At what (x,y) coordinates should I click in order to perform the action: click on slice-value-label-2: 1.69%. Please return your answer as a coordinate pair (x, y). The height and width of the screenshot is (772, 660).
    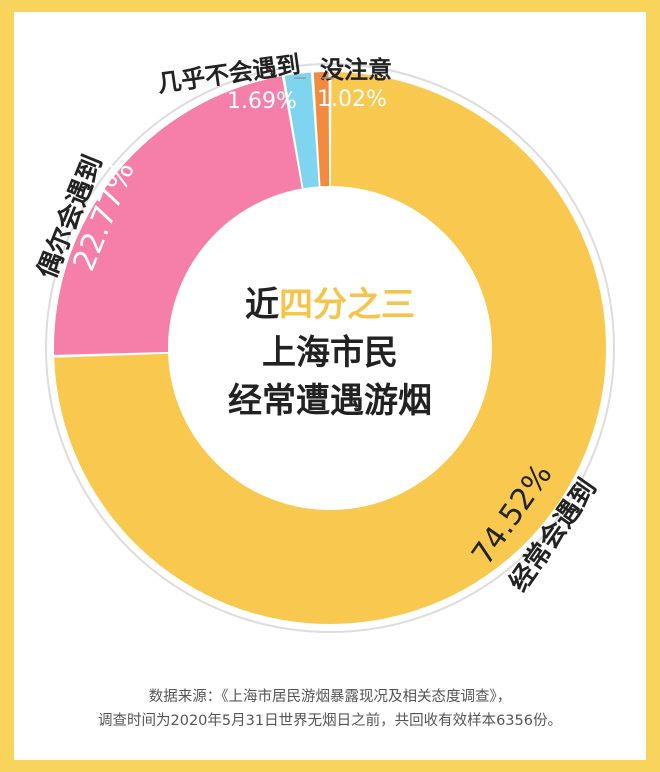
    Looking at the image, I should click on (262, 101).